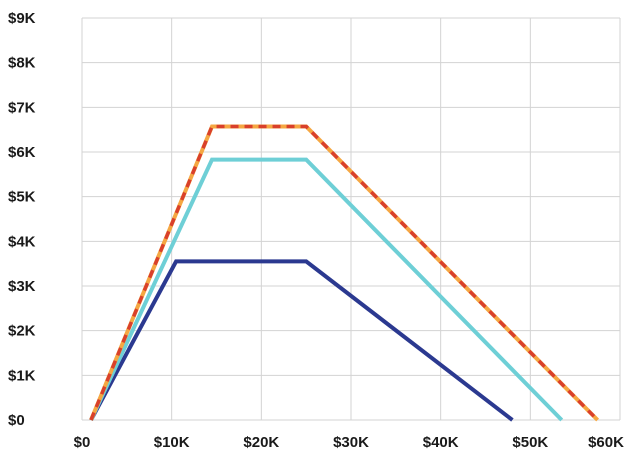 This screenshot has width=629, height=457. Describe the element at coordinates (22, 331) in the screenshot. I see `y-tick-label: $2K` at that location.